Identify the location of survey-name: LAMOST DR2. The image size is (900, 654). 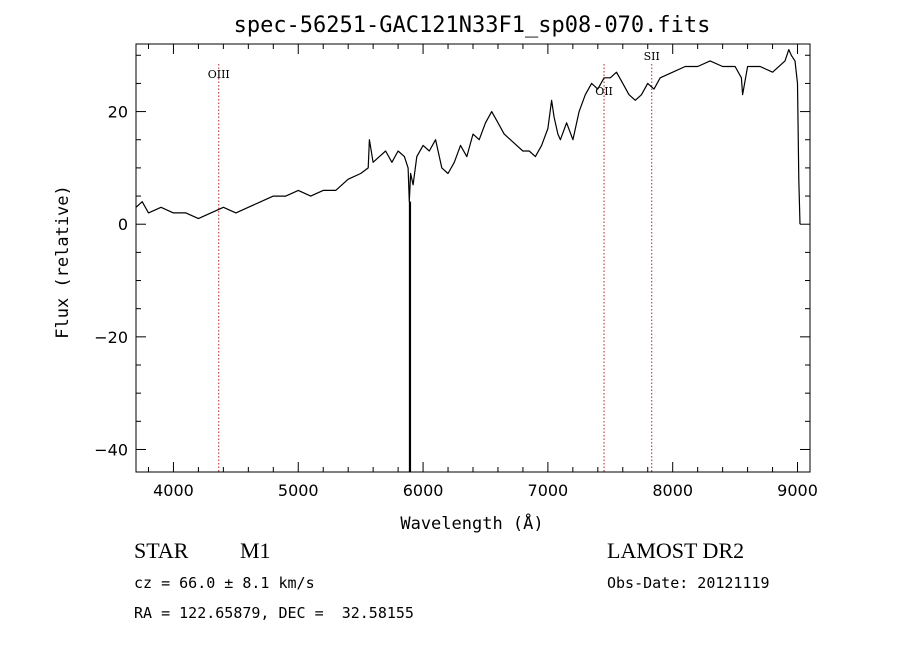
(676, 550).